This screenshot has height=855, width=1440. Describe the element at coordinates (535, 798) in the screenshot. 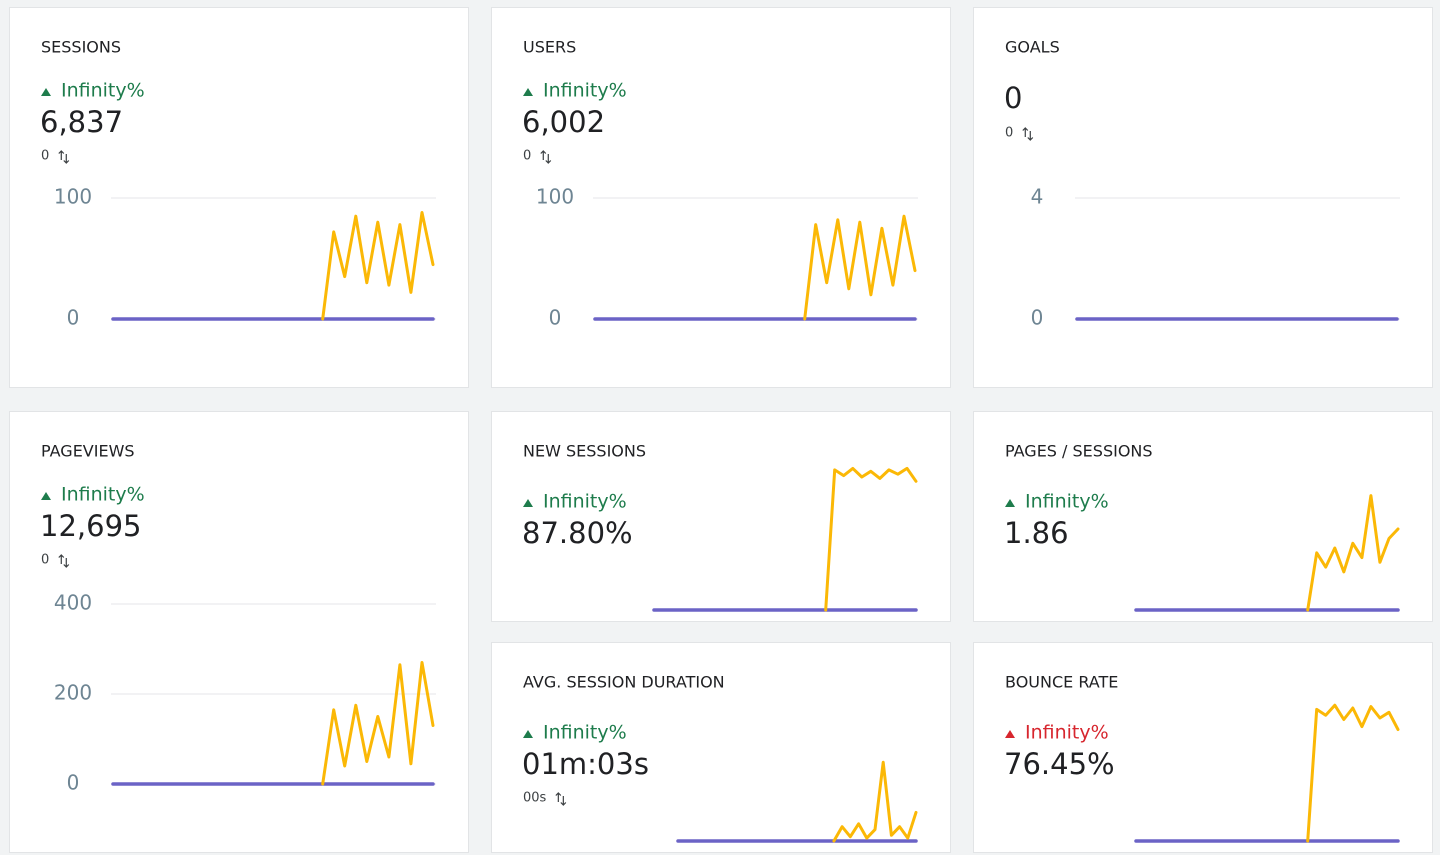

I see `compare-value: 00s` at that location.